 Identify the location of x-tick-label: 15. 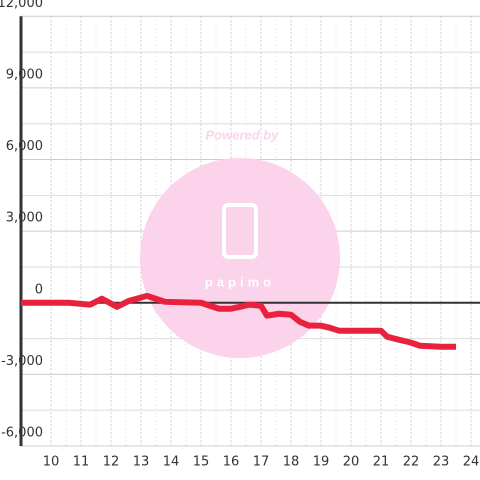
(201, 462).